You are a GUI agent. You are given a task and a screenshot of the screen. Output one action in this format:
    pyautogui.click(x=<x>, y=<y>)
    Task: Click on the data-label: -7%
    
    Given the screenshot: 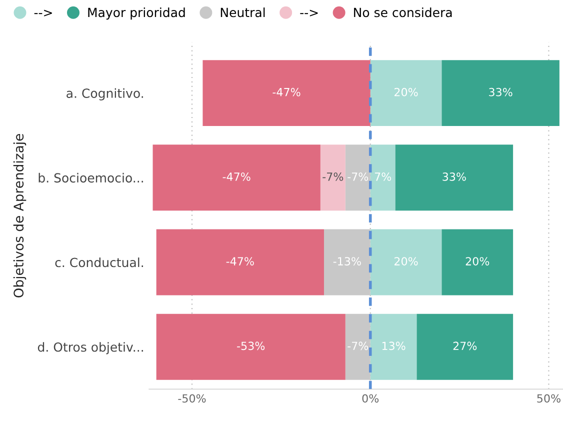 What is the action you would take?
    pyautogui.click(x=333, y=176)
    